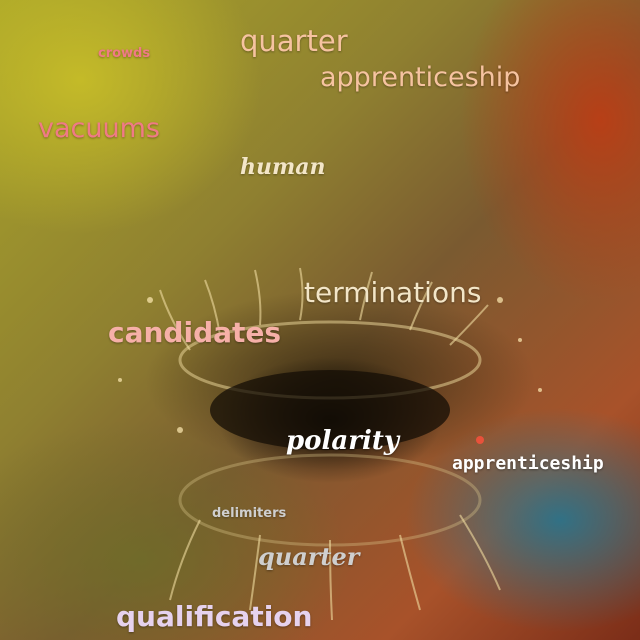  Describe the element at coordinates (283, 167) in the screenshot. I see `word-human: human` at that location.